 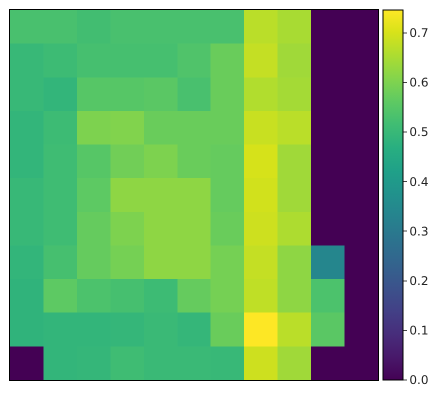 I want to click on color-bar-label: 0.5, so click(x=418, y=132).